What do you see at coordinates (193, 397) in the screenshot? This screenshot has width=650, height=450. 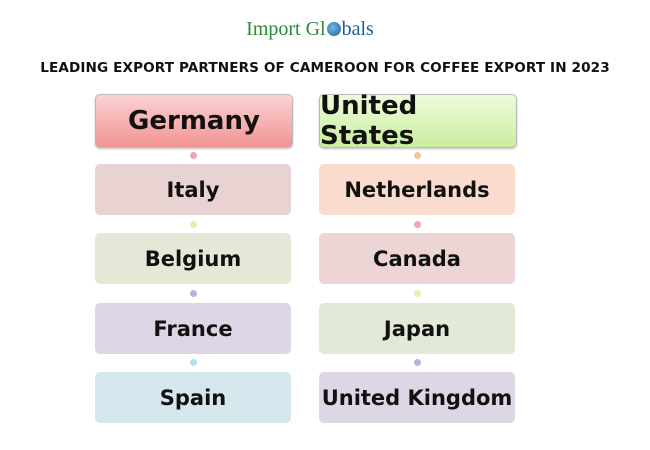 I see `left-item-box: Spain` at bounding box center [193, 397].